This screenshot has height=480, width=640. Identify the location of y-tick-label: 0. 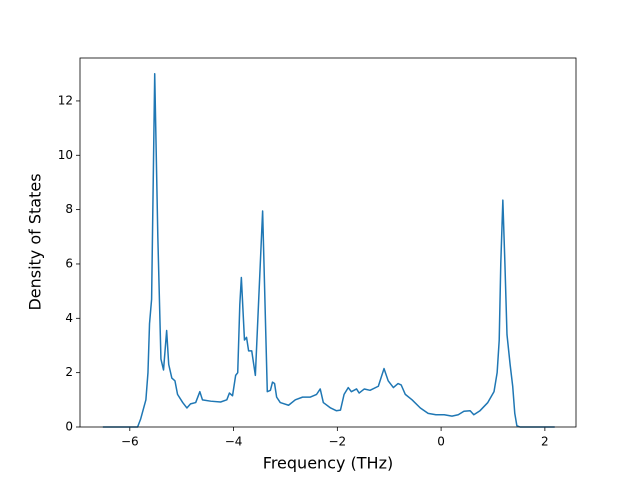
(69, 427).